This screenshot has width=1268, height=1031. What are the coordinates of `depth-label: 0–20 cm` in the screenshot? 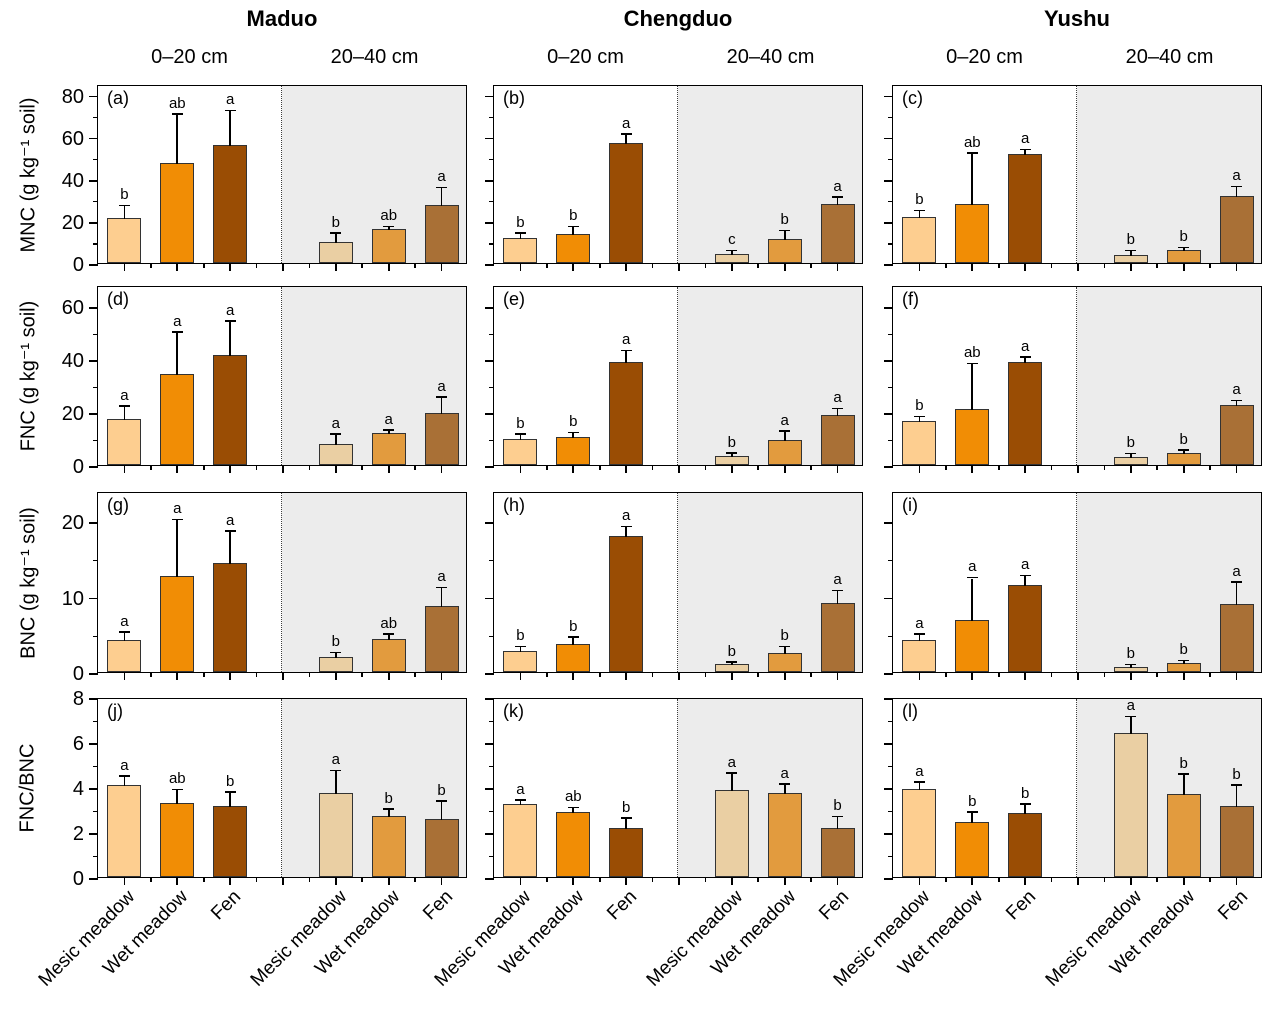 It's located at (585, 57).